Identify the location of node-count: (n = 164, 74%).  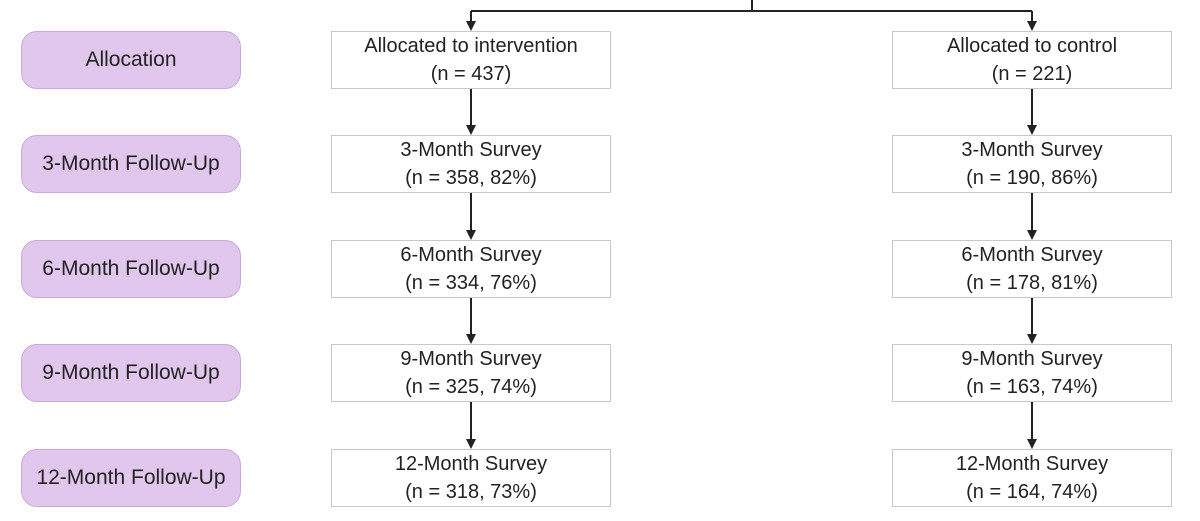
(1032, 492).